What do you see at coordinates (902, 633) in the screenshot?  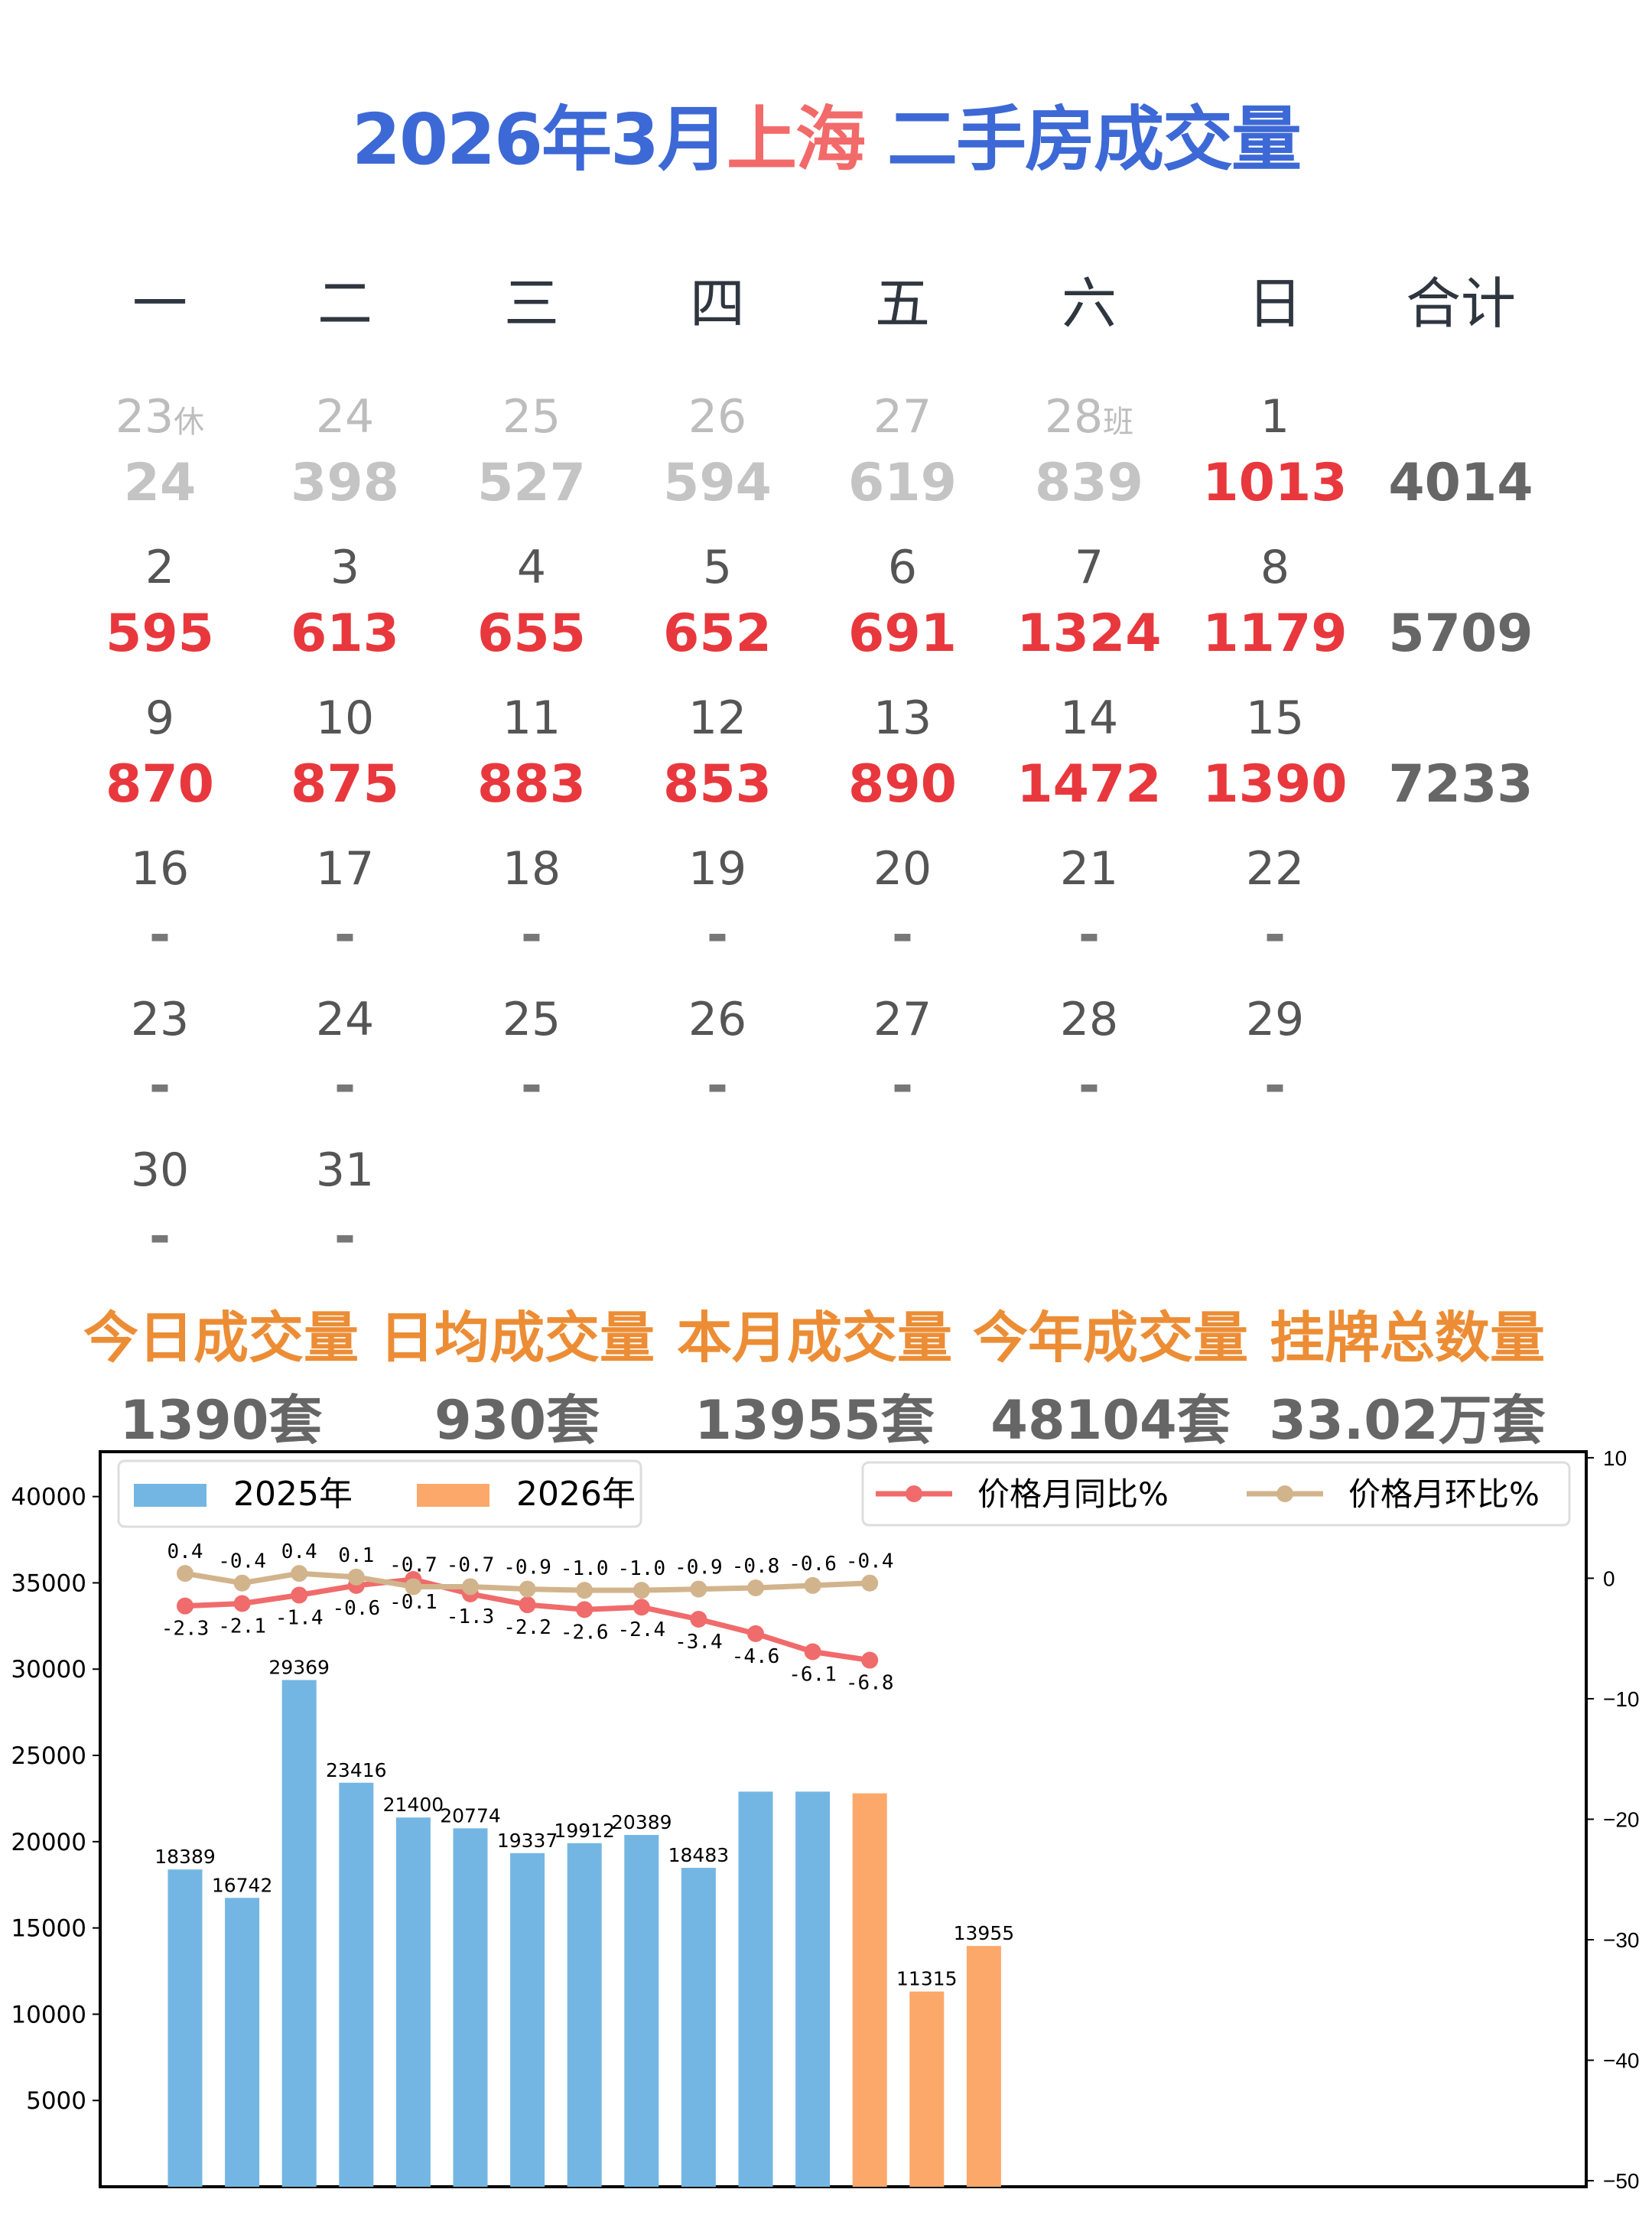 I see `daily-volume: 691` at bounding box center [902, 633].